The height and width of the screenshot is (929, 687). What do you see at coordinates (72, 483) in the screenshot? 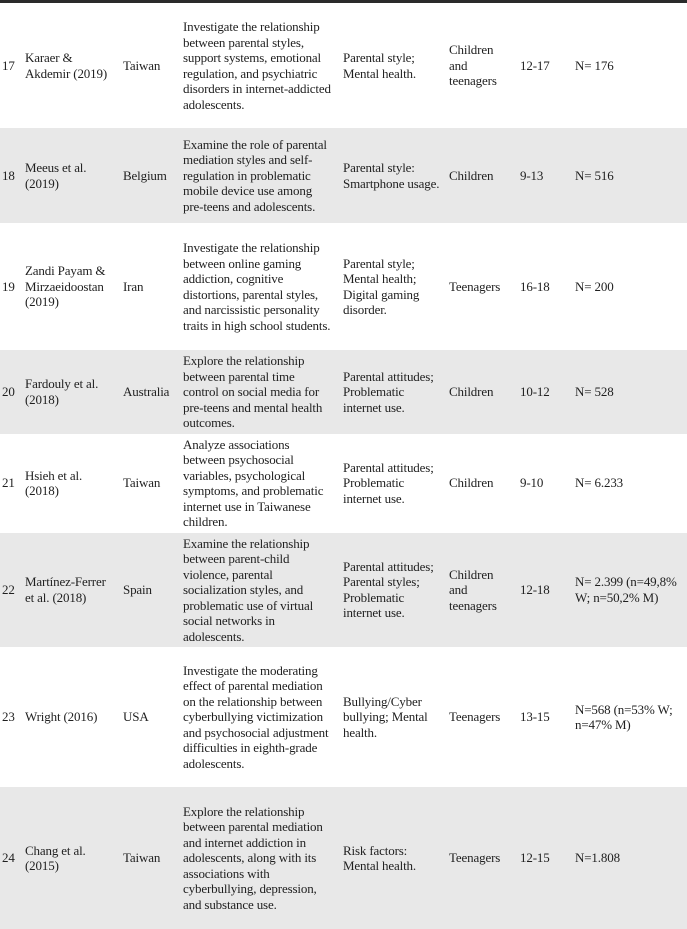
I see `cell-authors: Hsieh et al. (2018)` at bounding box center [72, 483].